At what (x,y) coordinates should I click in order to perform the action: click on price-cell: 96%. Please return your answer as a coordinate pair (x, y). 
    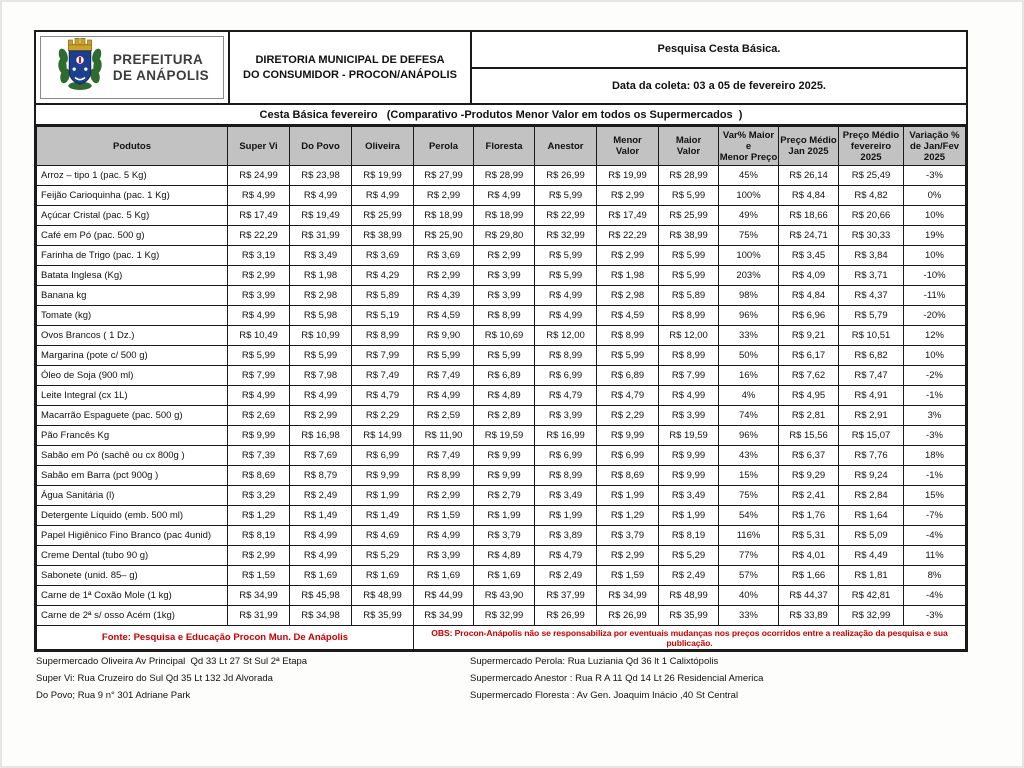
    Looking at the image, I should click on (748, 435).